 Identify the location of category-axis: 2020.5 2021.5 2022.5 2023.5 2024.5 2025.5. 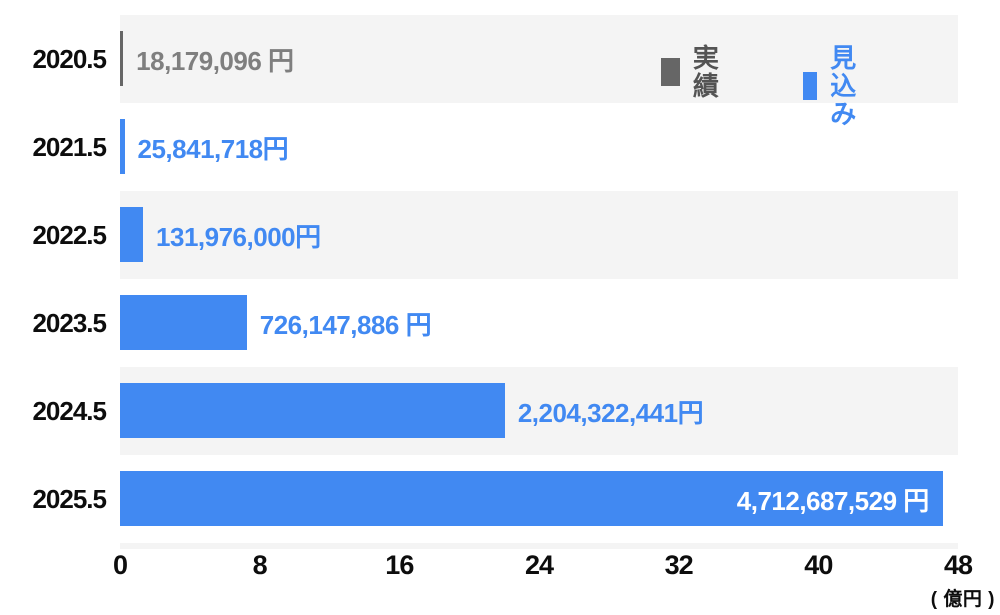
(53, 279).